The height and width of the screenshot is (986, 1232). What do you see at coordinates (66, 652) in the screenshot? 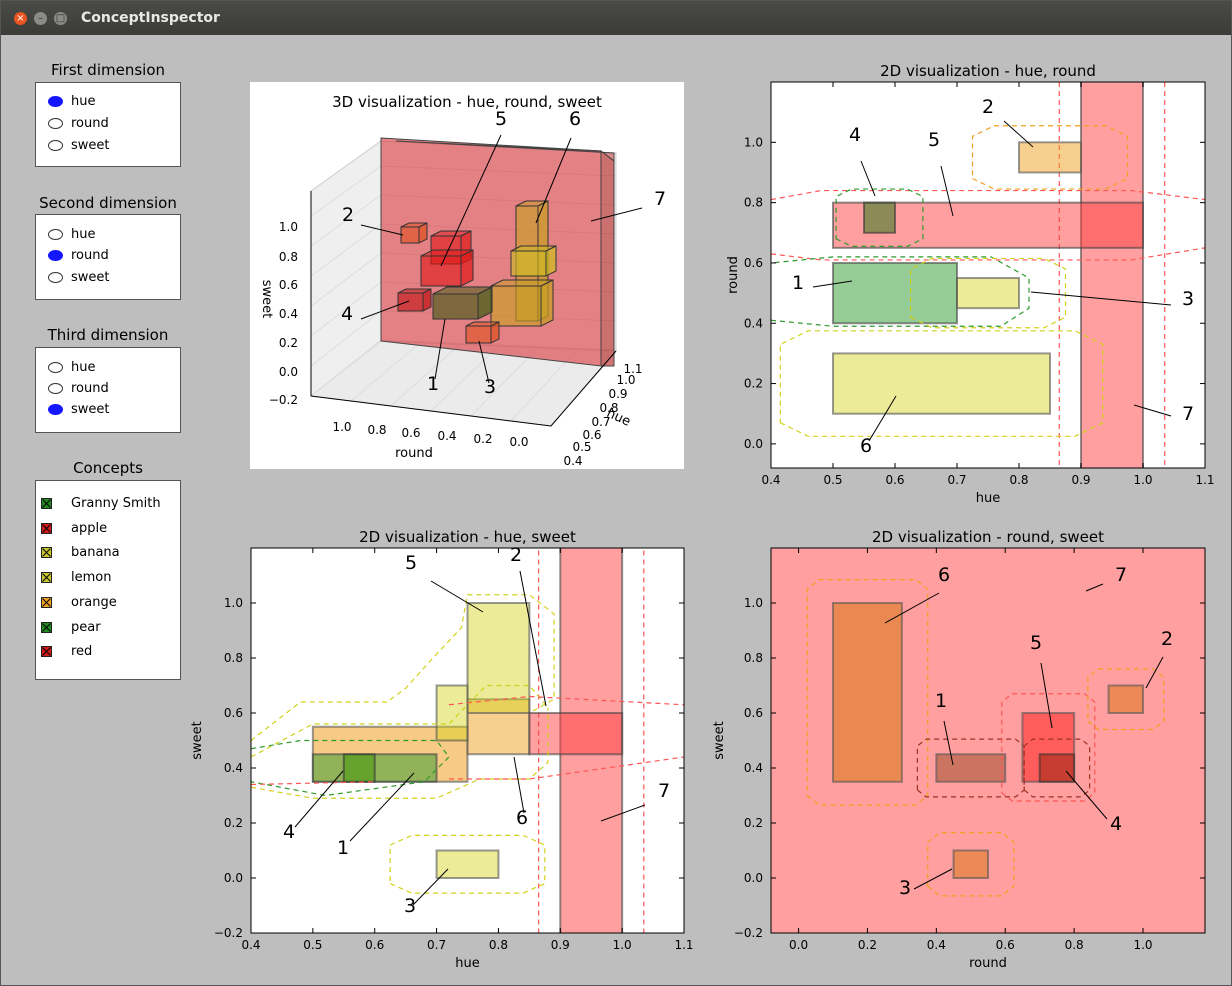
I see `concept-item: red` at bounding box center [66, 652].